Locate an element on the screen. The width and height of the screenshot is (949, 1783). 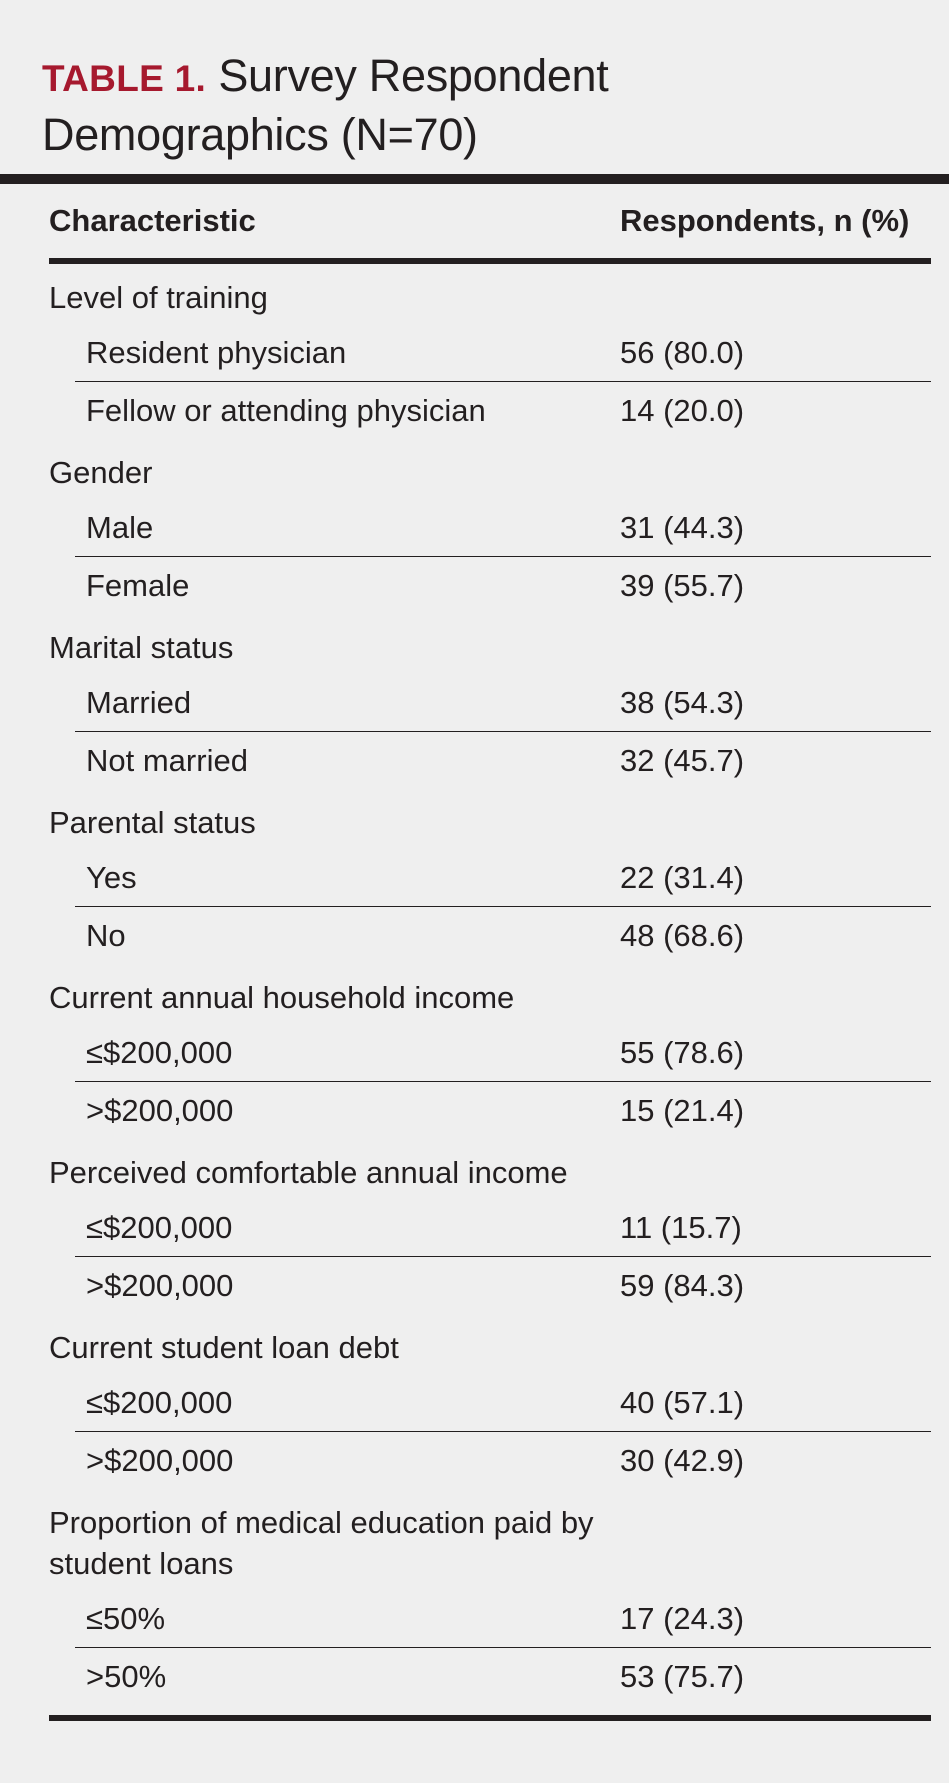
row-value: 17 (24.3) is located at coordinates (682, 1618).